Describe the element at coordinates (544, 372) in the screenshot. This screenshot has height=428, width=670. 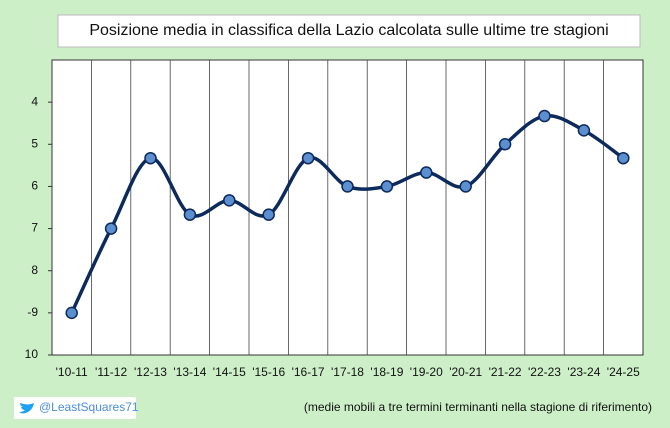
I see `x-tick-label: '22-23` at that location.